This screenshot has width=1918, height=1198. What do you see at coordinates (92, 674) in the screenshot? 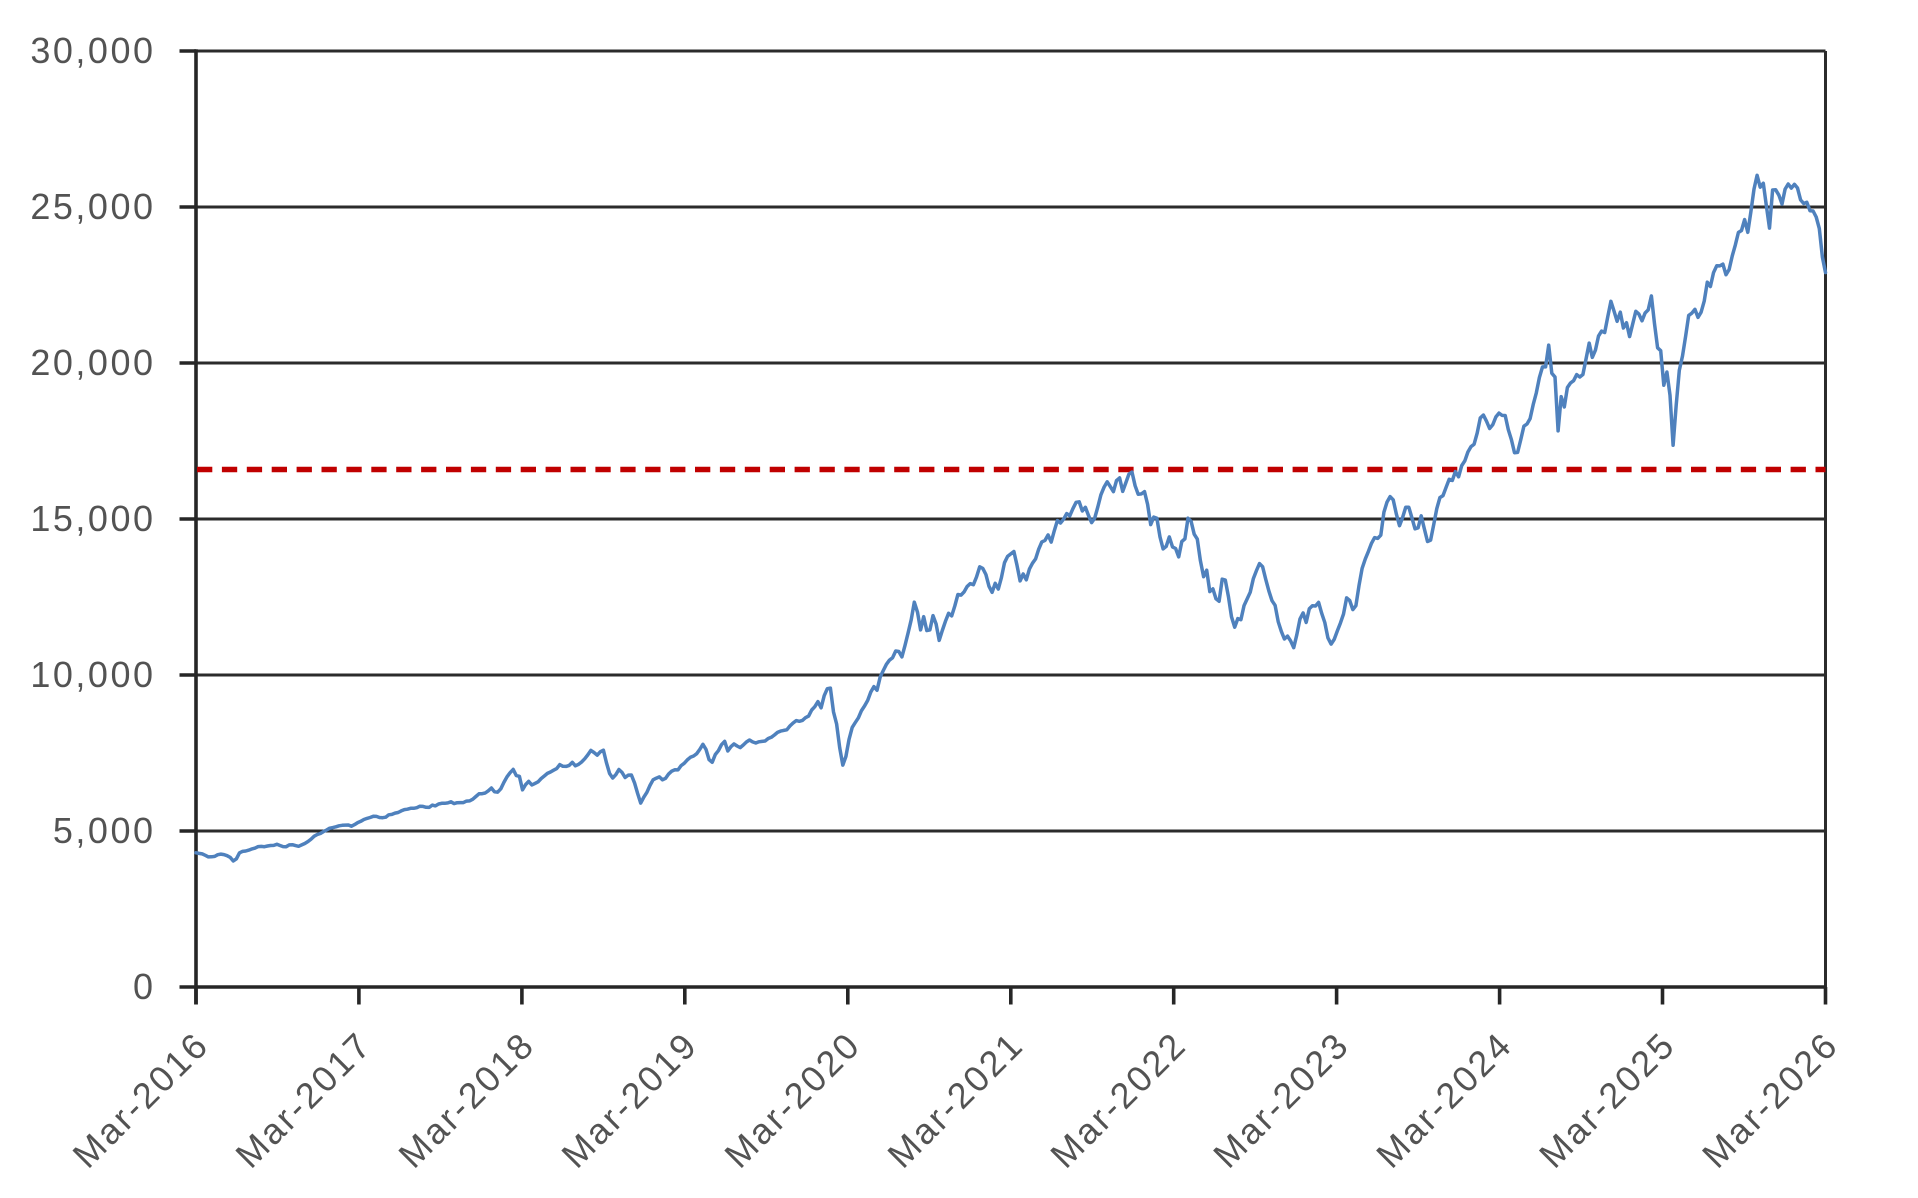
I see `svg-text: 10,000` at bounding box center [92, 674].